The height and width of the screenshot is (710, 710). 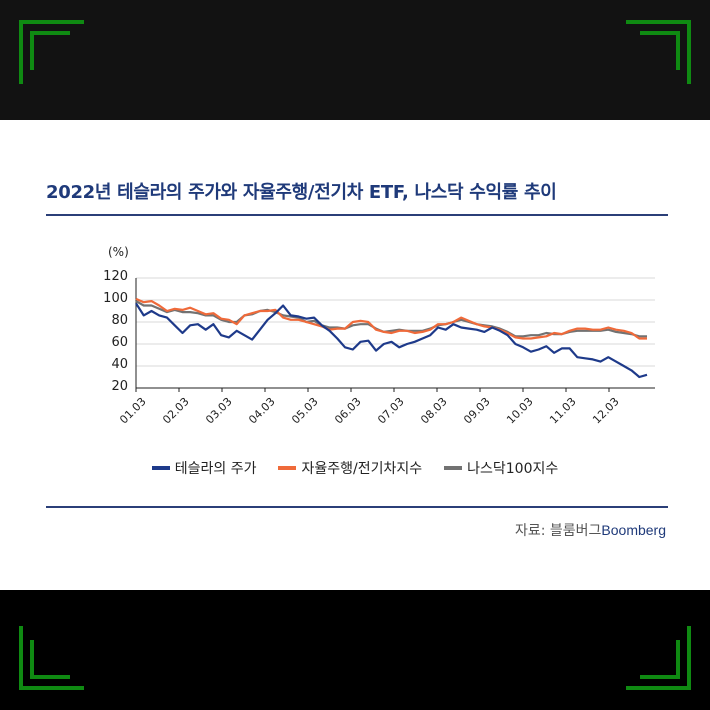 What do you see at coordinates (513, 469) in the screenshot?
I see `legend-label: 나스닥100지수` at bounding box center [513, 469].